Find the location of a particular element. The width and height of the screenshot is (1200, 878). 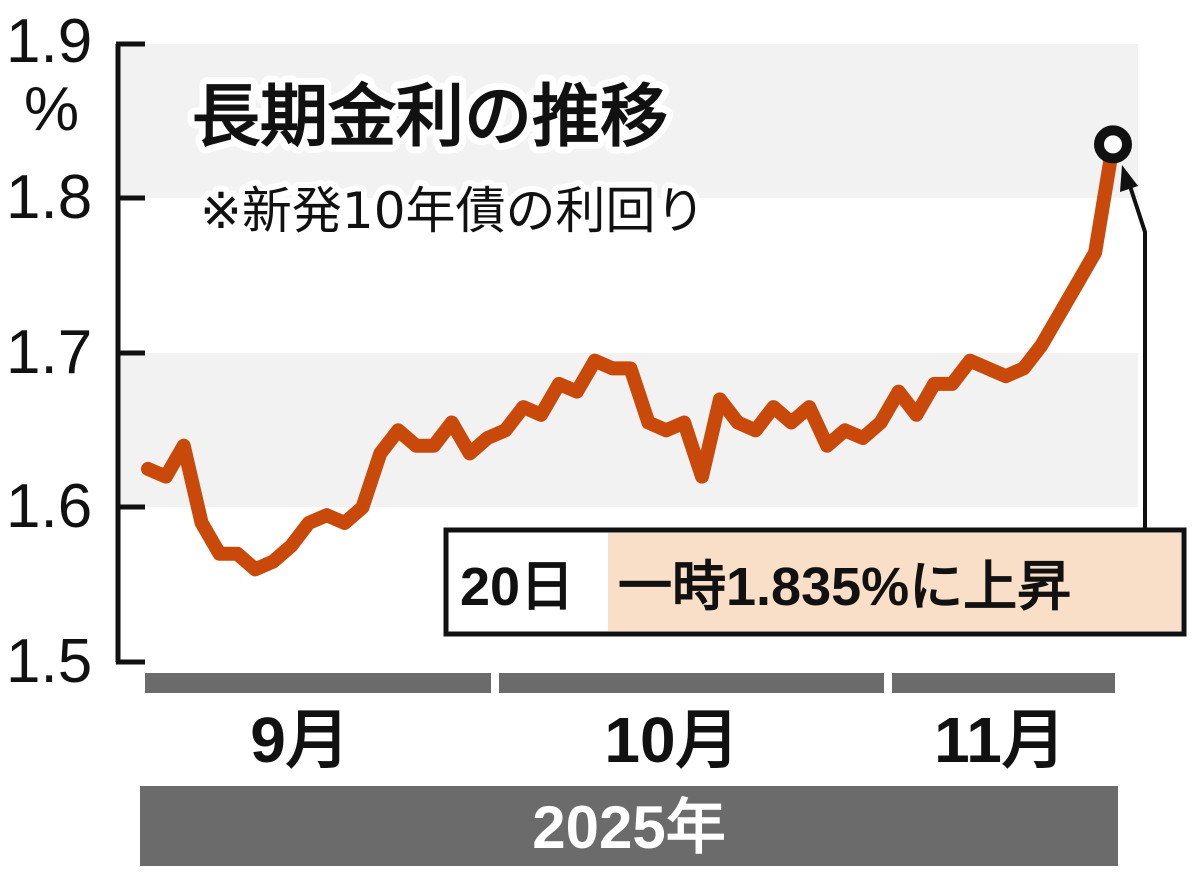

month-label: 10月 is located at coordinates (671, 740).